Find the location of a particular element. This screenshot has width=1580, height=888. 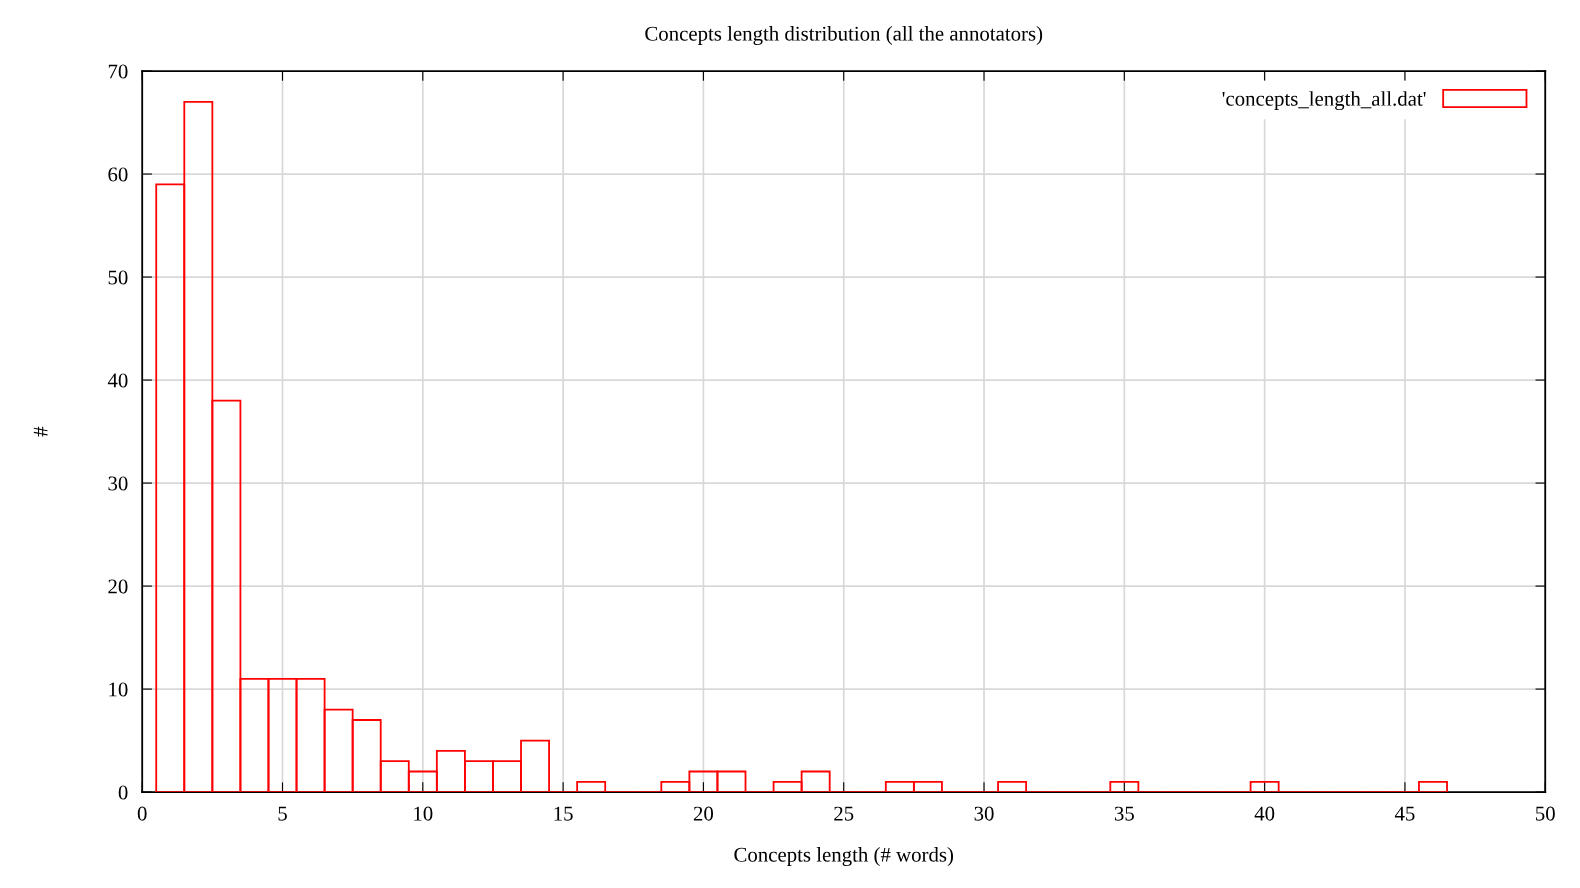

y-tick-label: 30 is located at coordinates (118, 483).